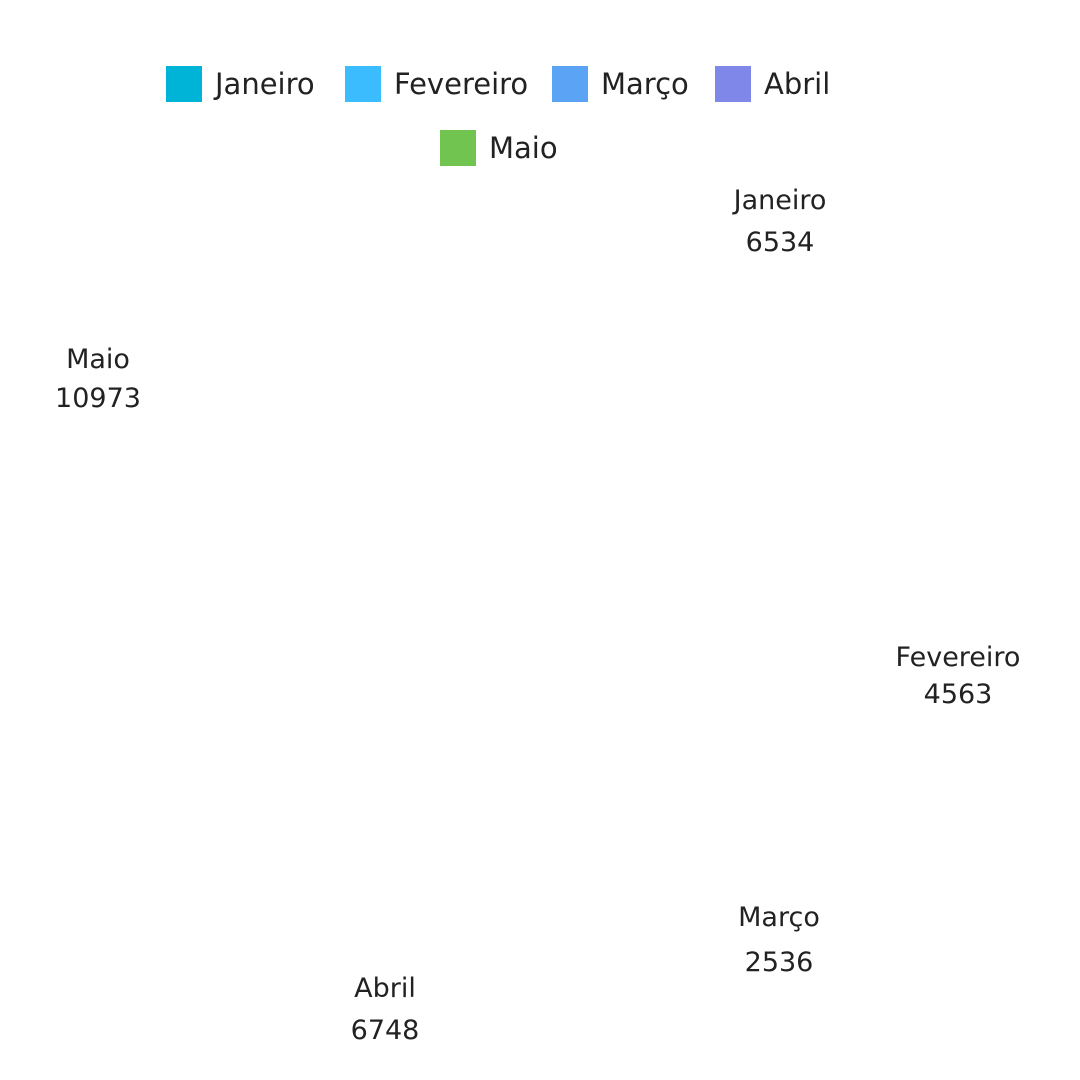 The image size is (1080, 1080). Describe the element at coordinates (98, 359) in the screenshot. I see `slice-label-name: Maio` at that location.